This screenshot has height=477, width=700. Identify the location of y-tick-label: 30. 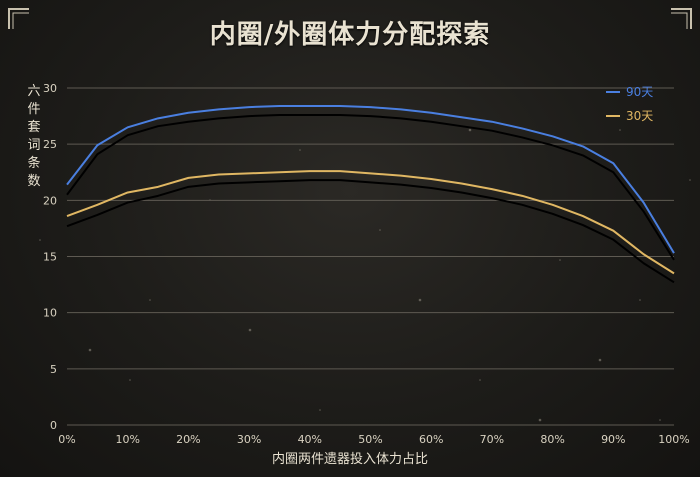
(50, 88).